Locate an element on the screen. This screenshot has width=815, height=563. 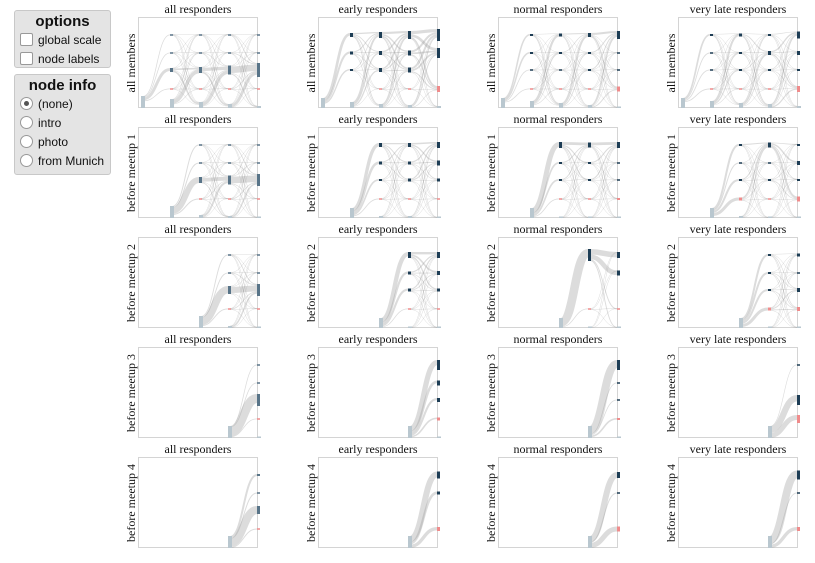
radio-none: (none) is located at coordinates (62, 103).